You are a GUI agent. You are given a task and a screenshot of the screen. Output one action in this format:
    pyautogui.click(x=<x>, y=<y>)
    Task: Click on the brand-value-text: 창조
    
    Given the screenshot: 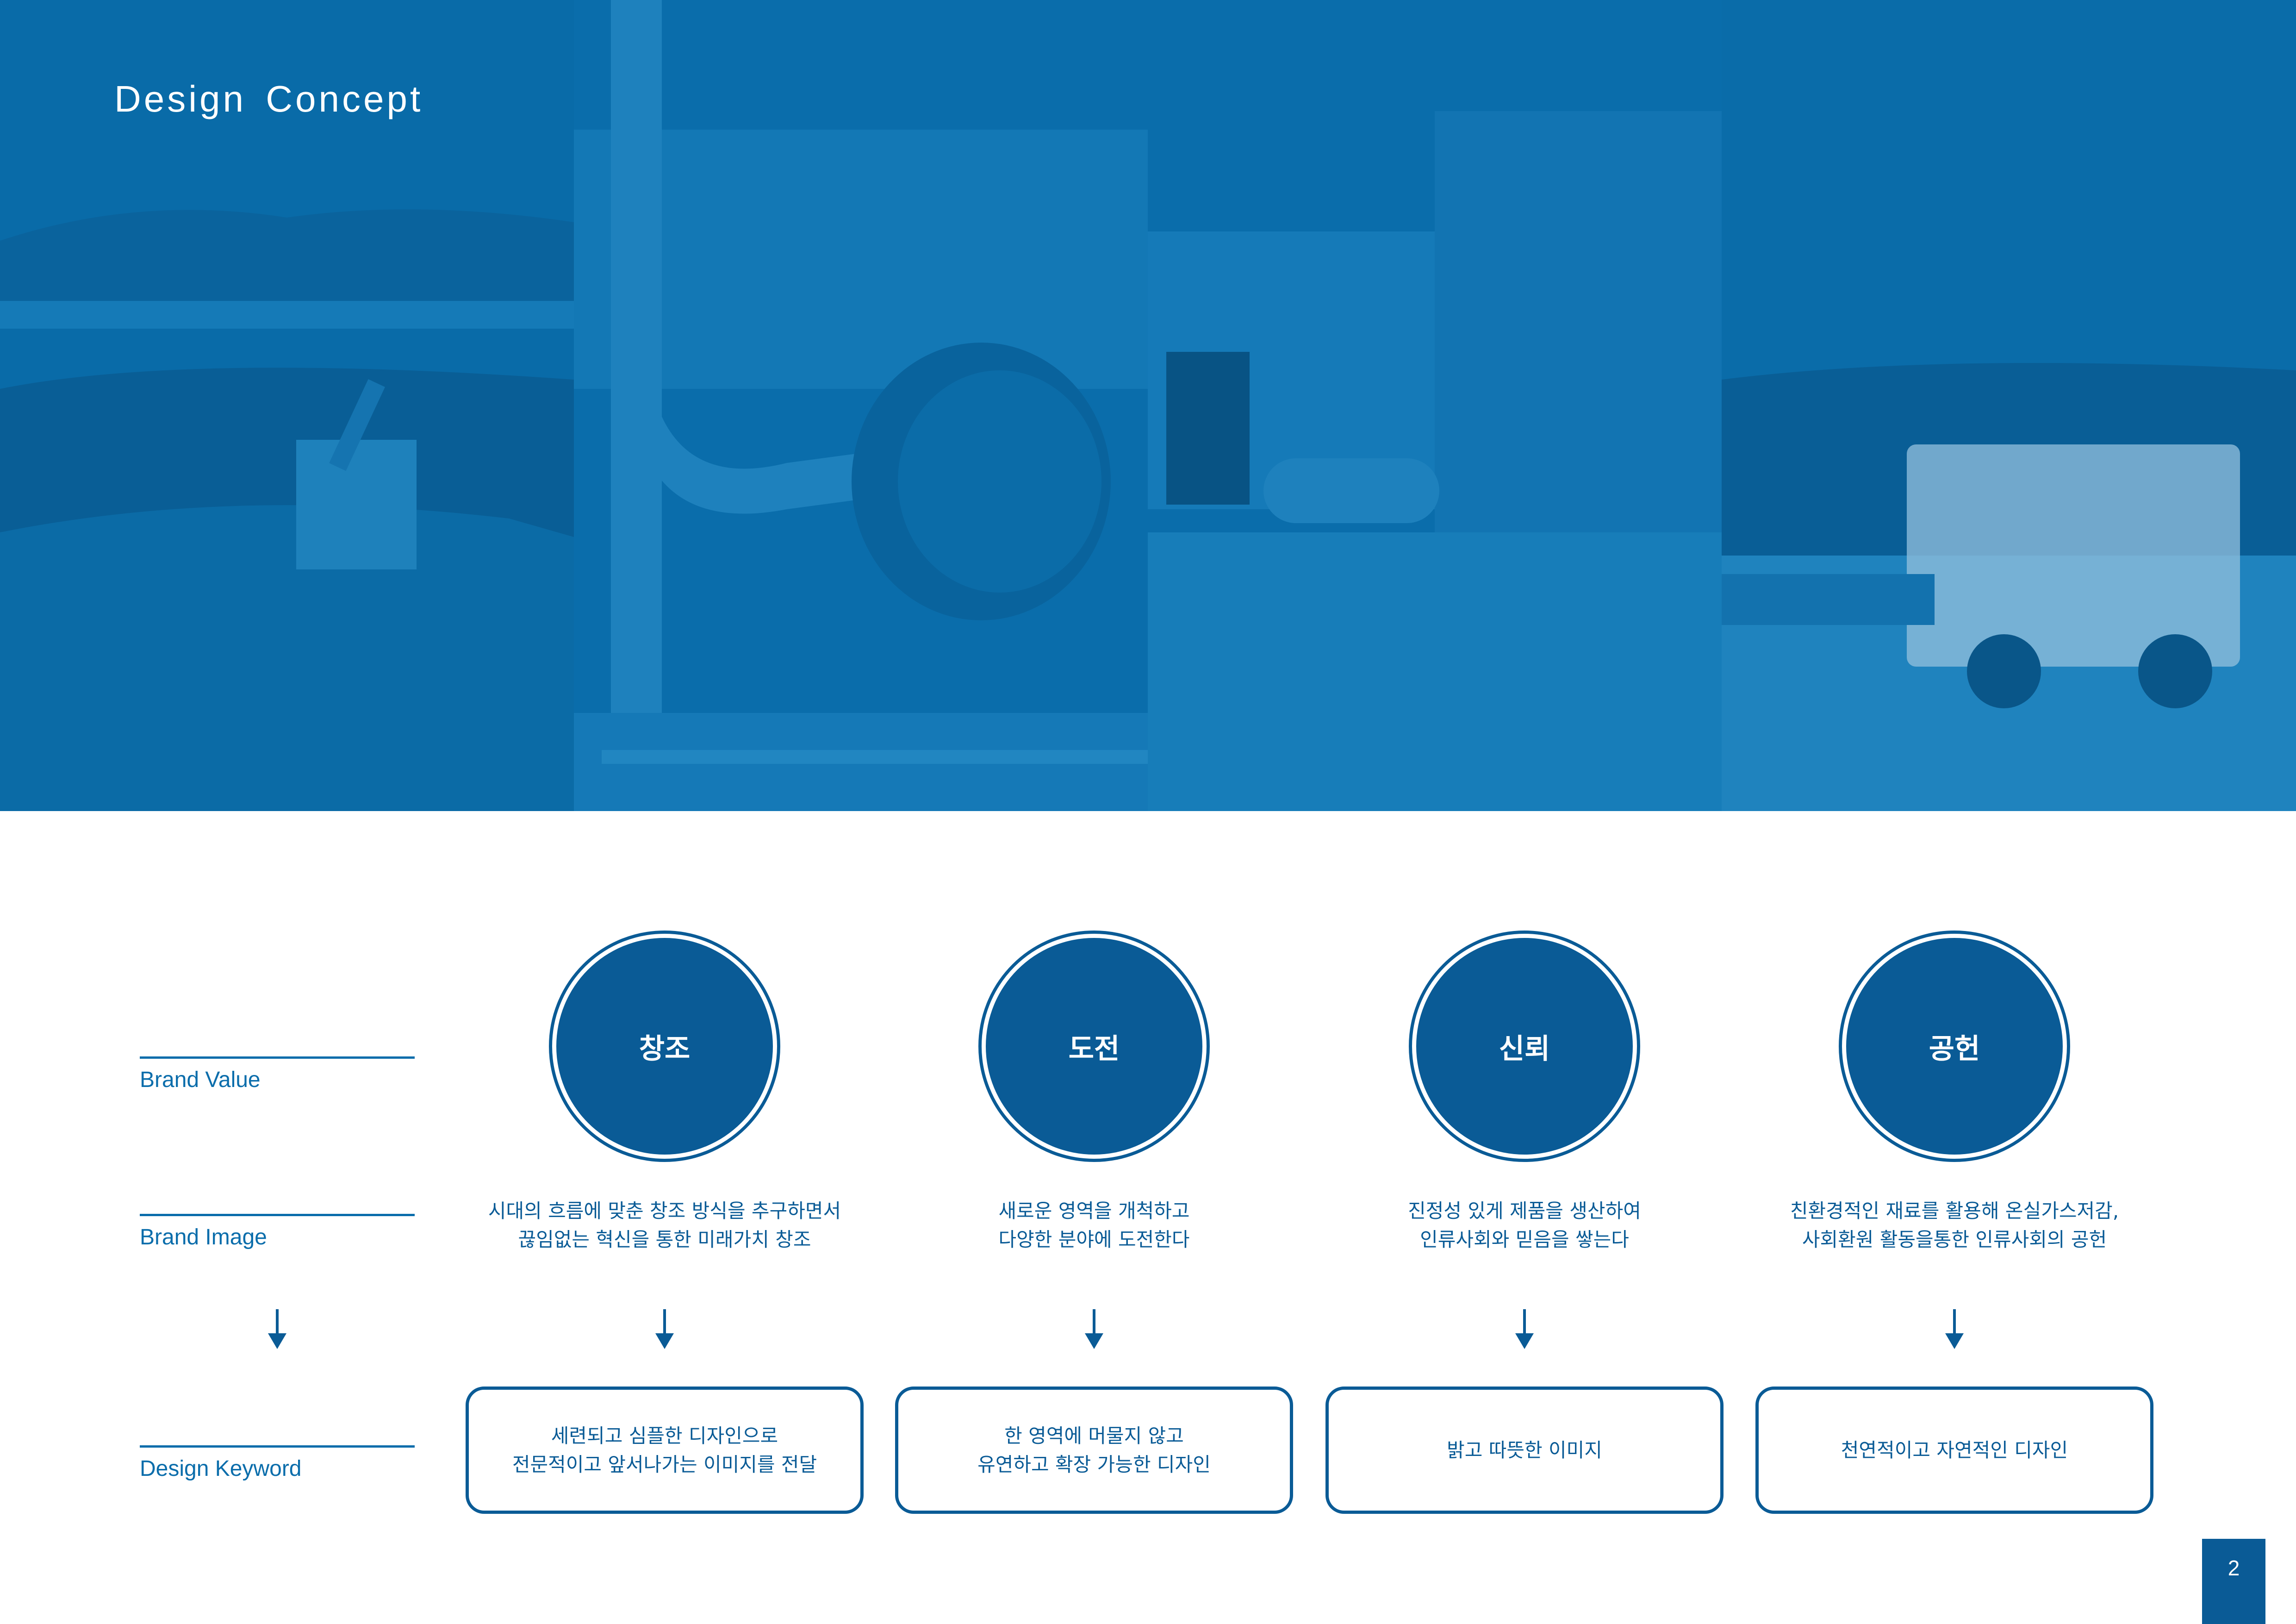 What is the action you would take?
    pyautogui.click(x=665, y=1048)
    